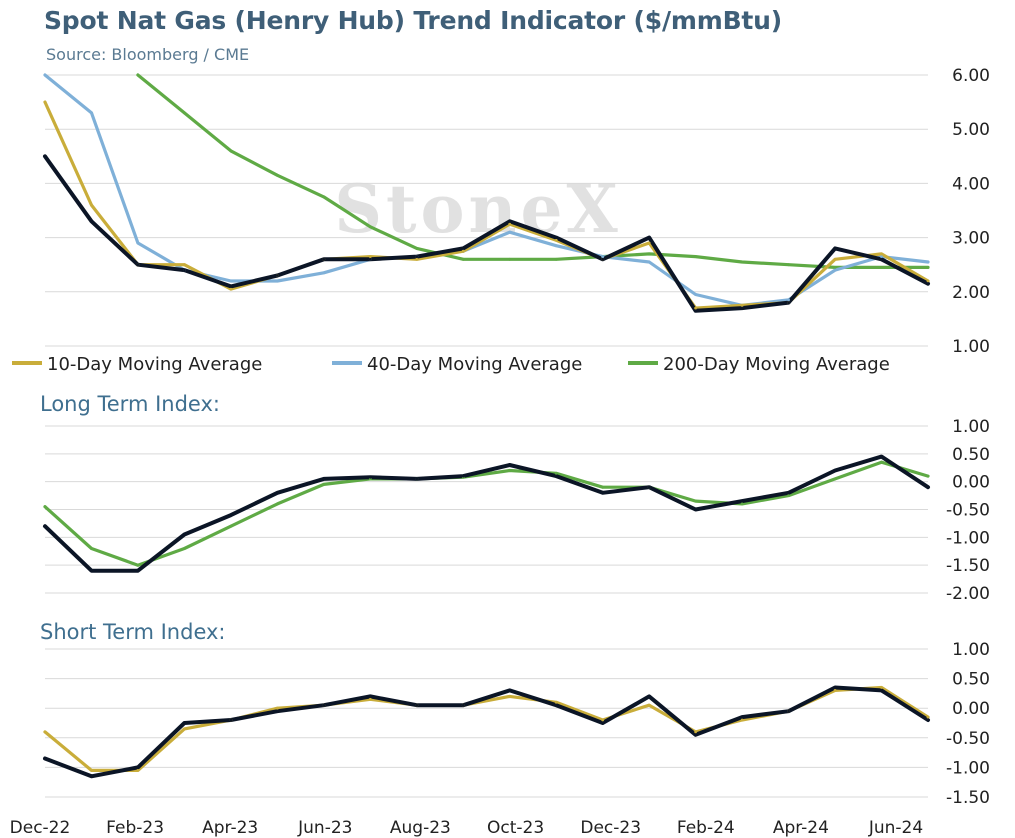  Describe the element at coordinates (477, 209) in the screenshot. I see `watermark: StoneX` at that location.